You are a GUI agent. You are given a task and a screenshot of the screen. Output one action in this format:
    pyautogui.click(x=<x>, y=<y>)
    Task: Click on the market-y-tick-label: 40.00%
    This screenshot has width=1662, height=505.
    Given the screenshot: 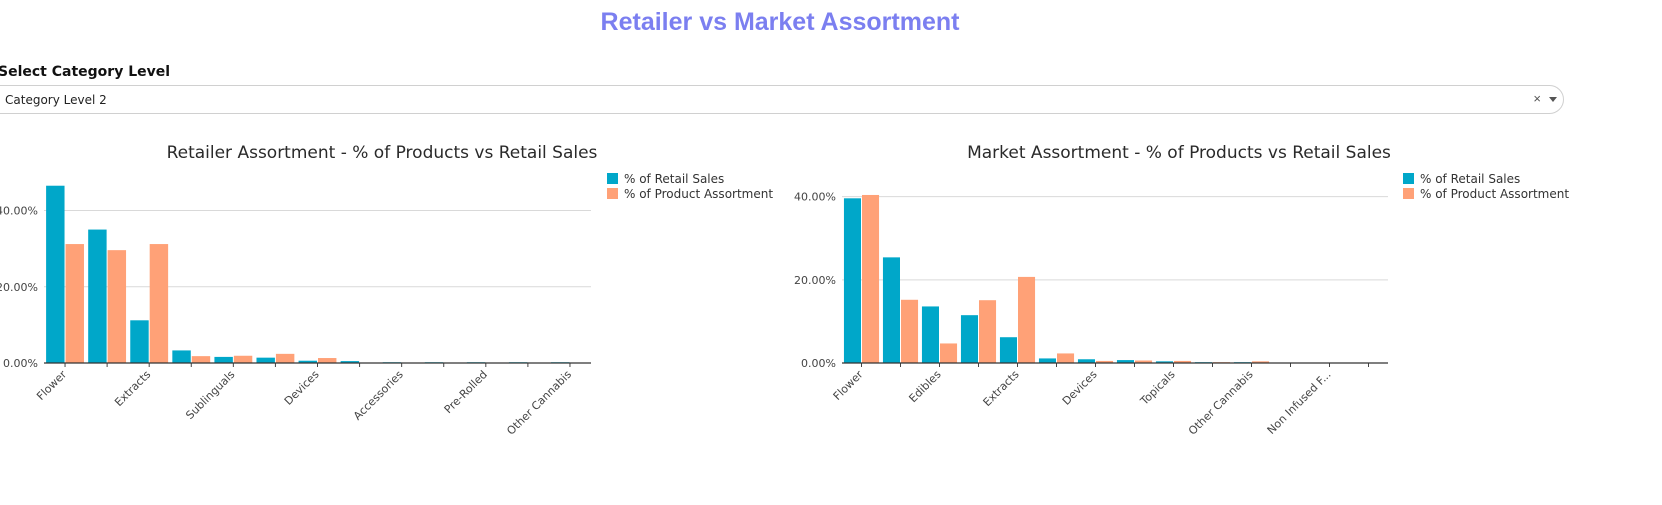 What is the action you would take?
    pyautogui.click(x=815, y=197)
    